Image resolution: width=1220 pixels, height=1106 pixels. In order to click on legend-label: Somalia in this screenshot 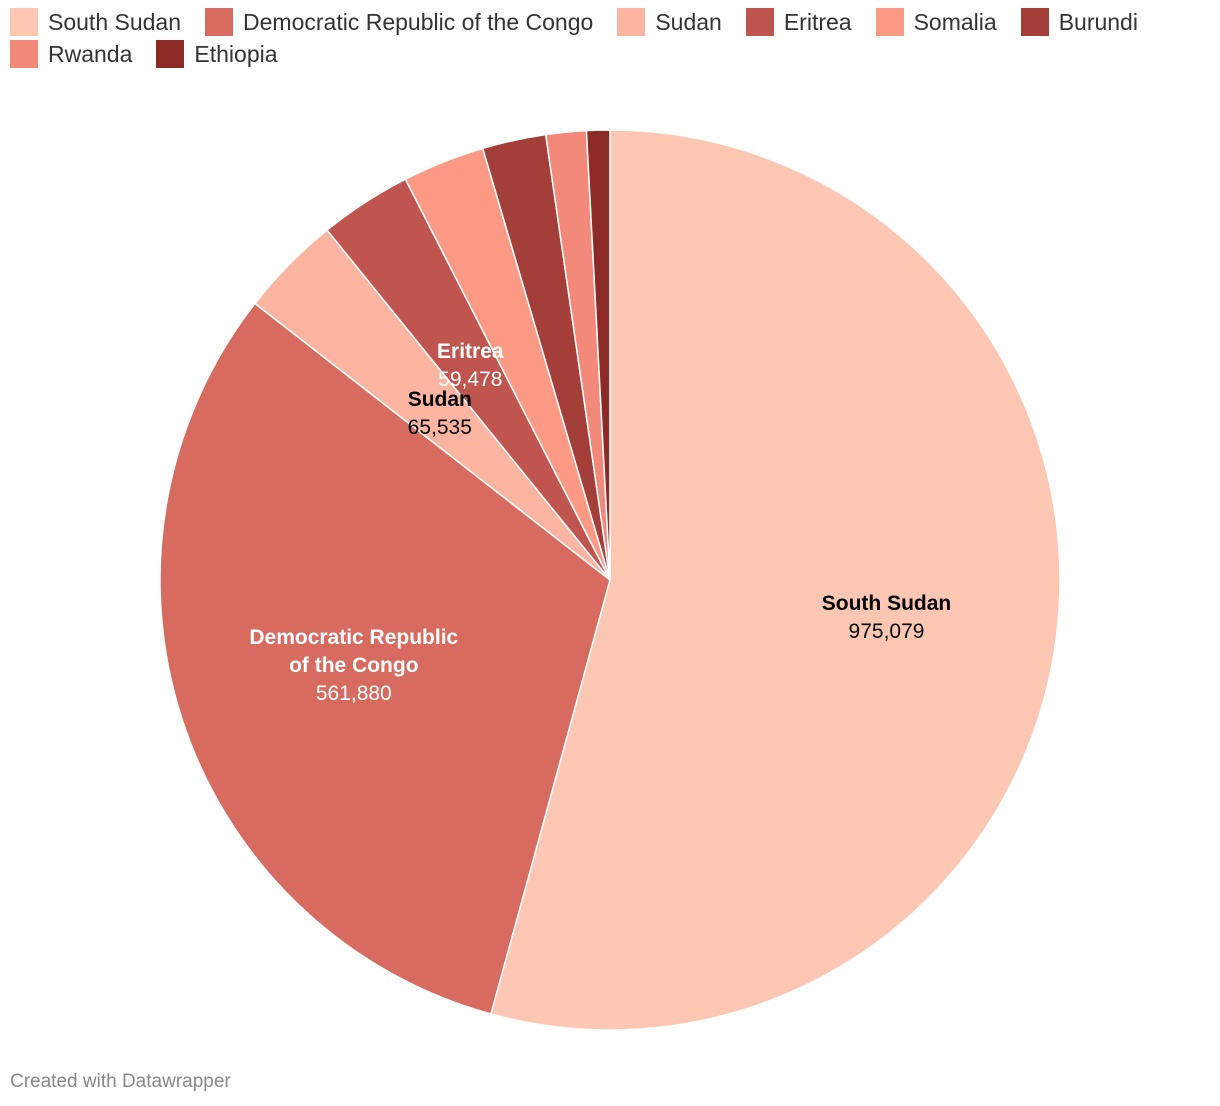, I will do `click(955, 21)`.